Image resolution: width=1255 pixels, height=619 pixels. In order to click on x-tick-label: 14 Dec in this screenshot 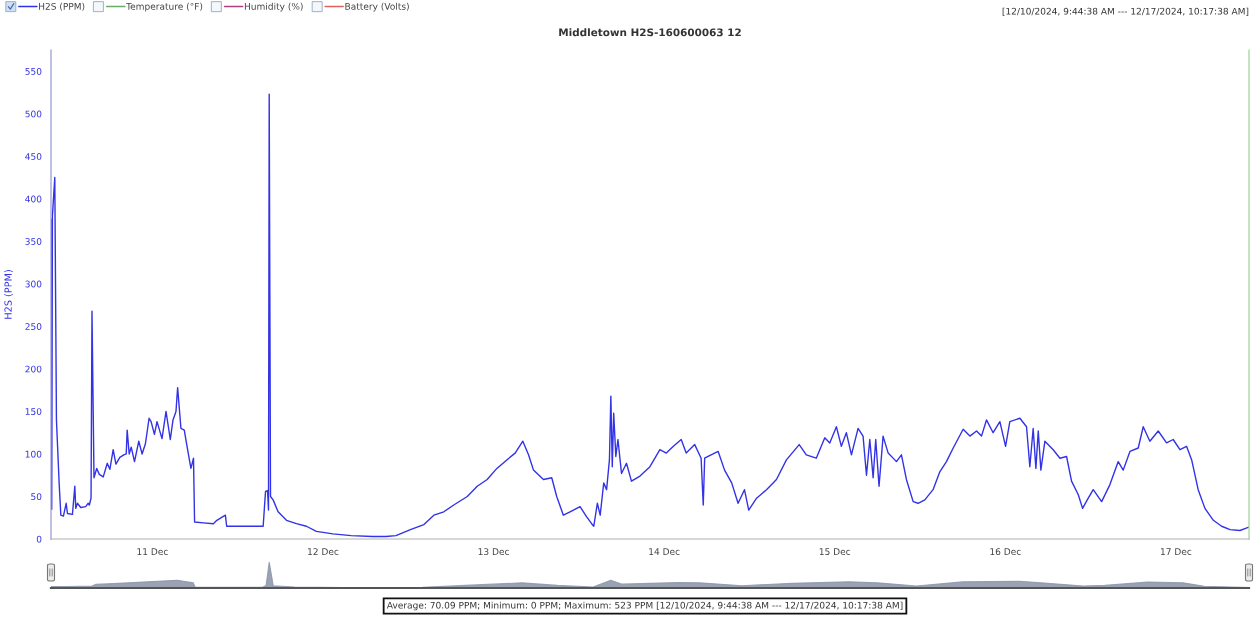, I will do `click(664, 552)`.